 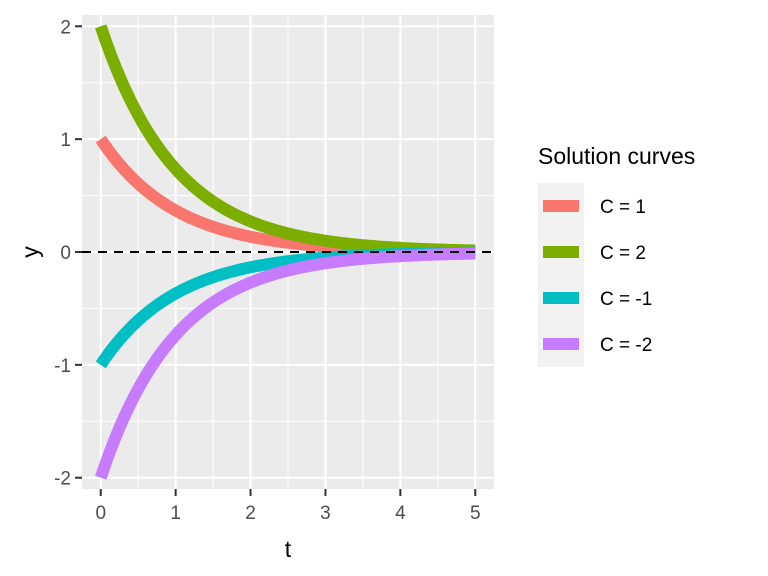 What do you see at coordinates (626, 299) in the screenshot?
I see `legend-label: C = -1` at bounding box center [626, 299].